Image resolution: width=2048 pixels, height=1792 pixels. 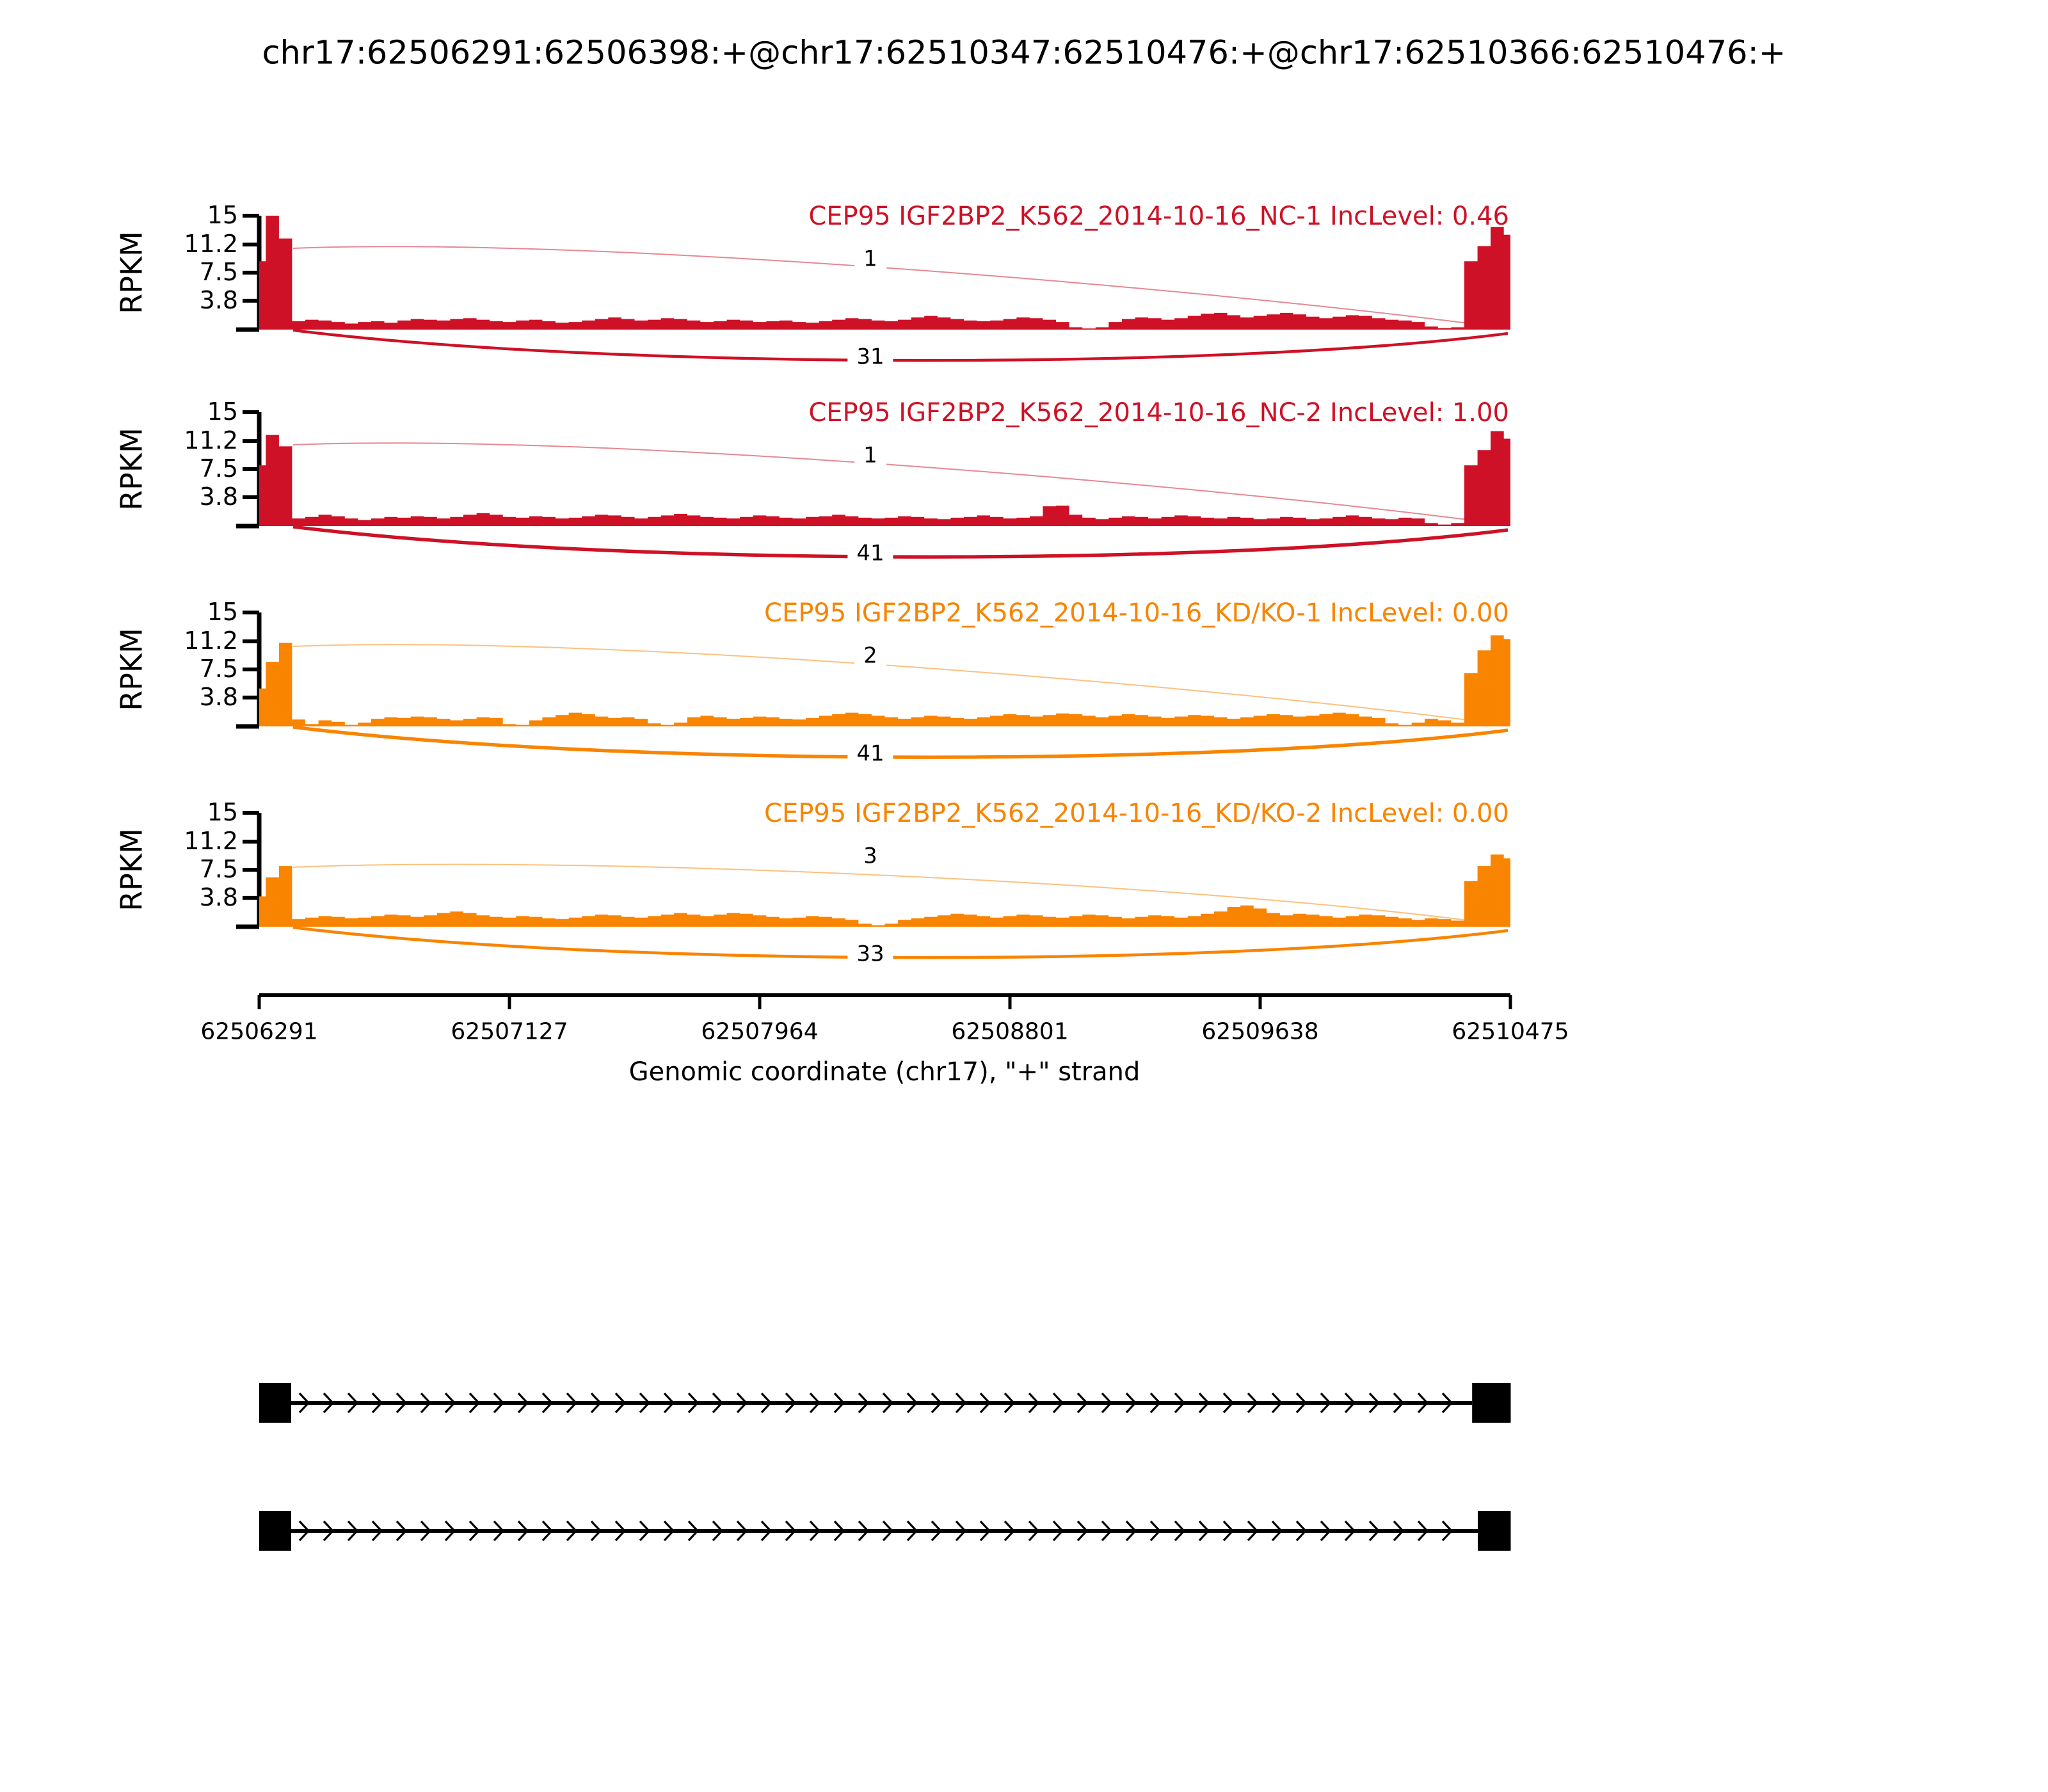 I want to click on junction-count-upper: 3, so click(x=870, y=856).